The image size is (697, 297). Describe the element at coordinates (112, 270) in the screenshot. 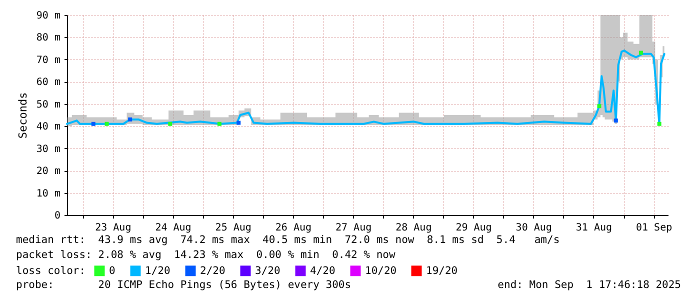

I see `legend-label: 0` at that location.